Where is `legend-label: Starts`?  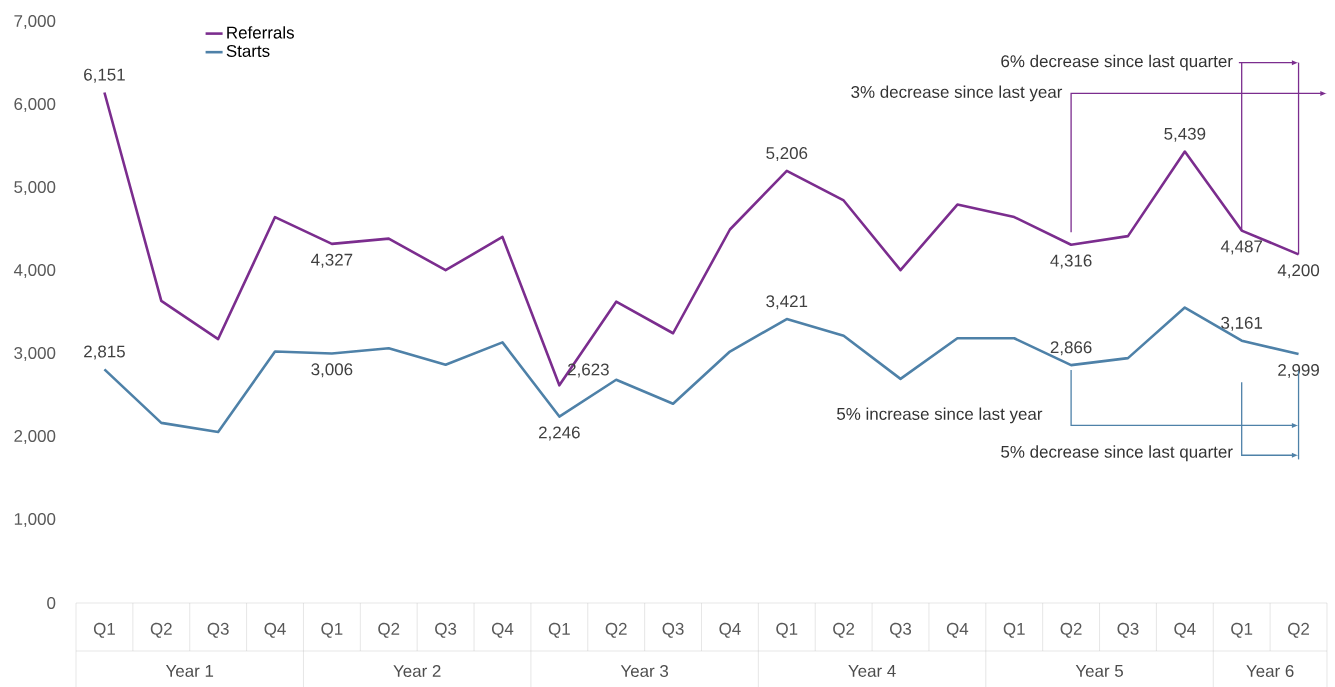 legend-label: Starts is located at coordinates (248, 50).